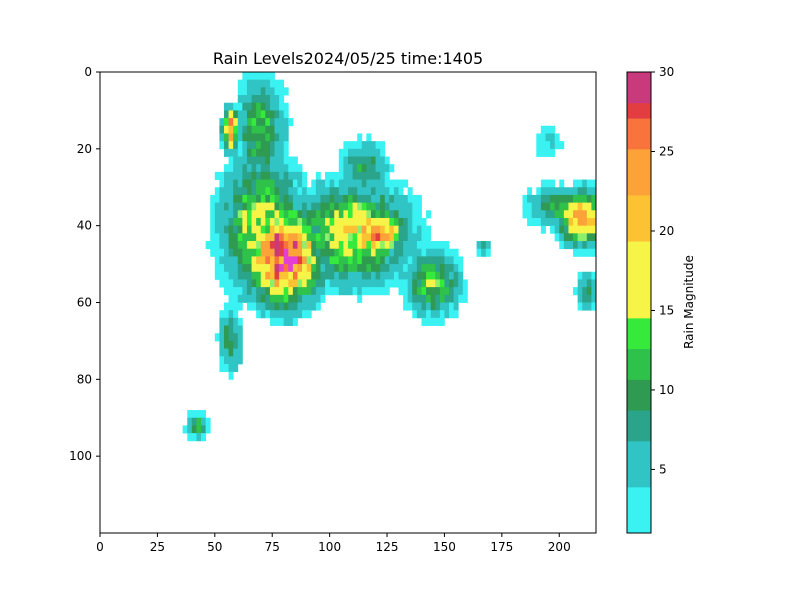  I want to click on colorbar, so click(639, 303).